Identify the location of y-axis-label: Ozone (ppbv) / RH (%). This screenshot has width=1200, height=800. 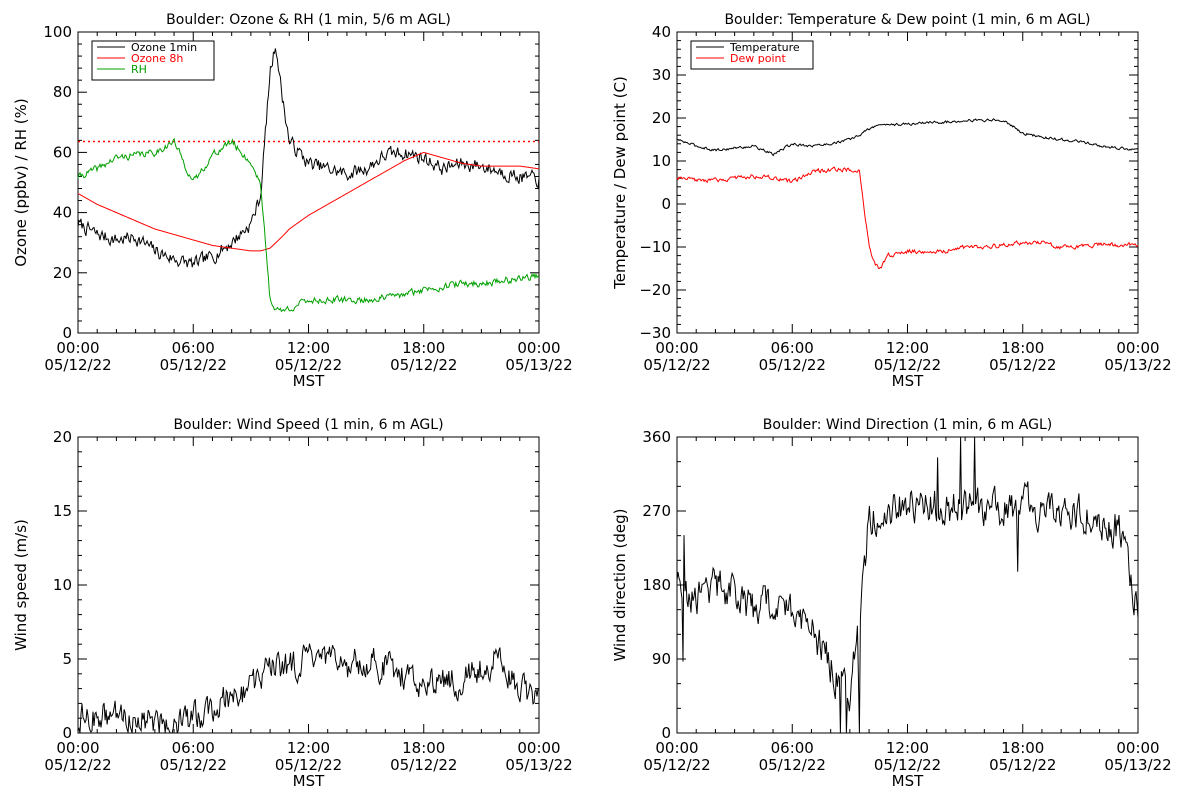
(21, 182).